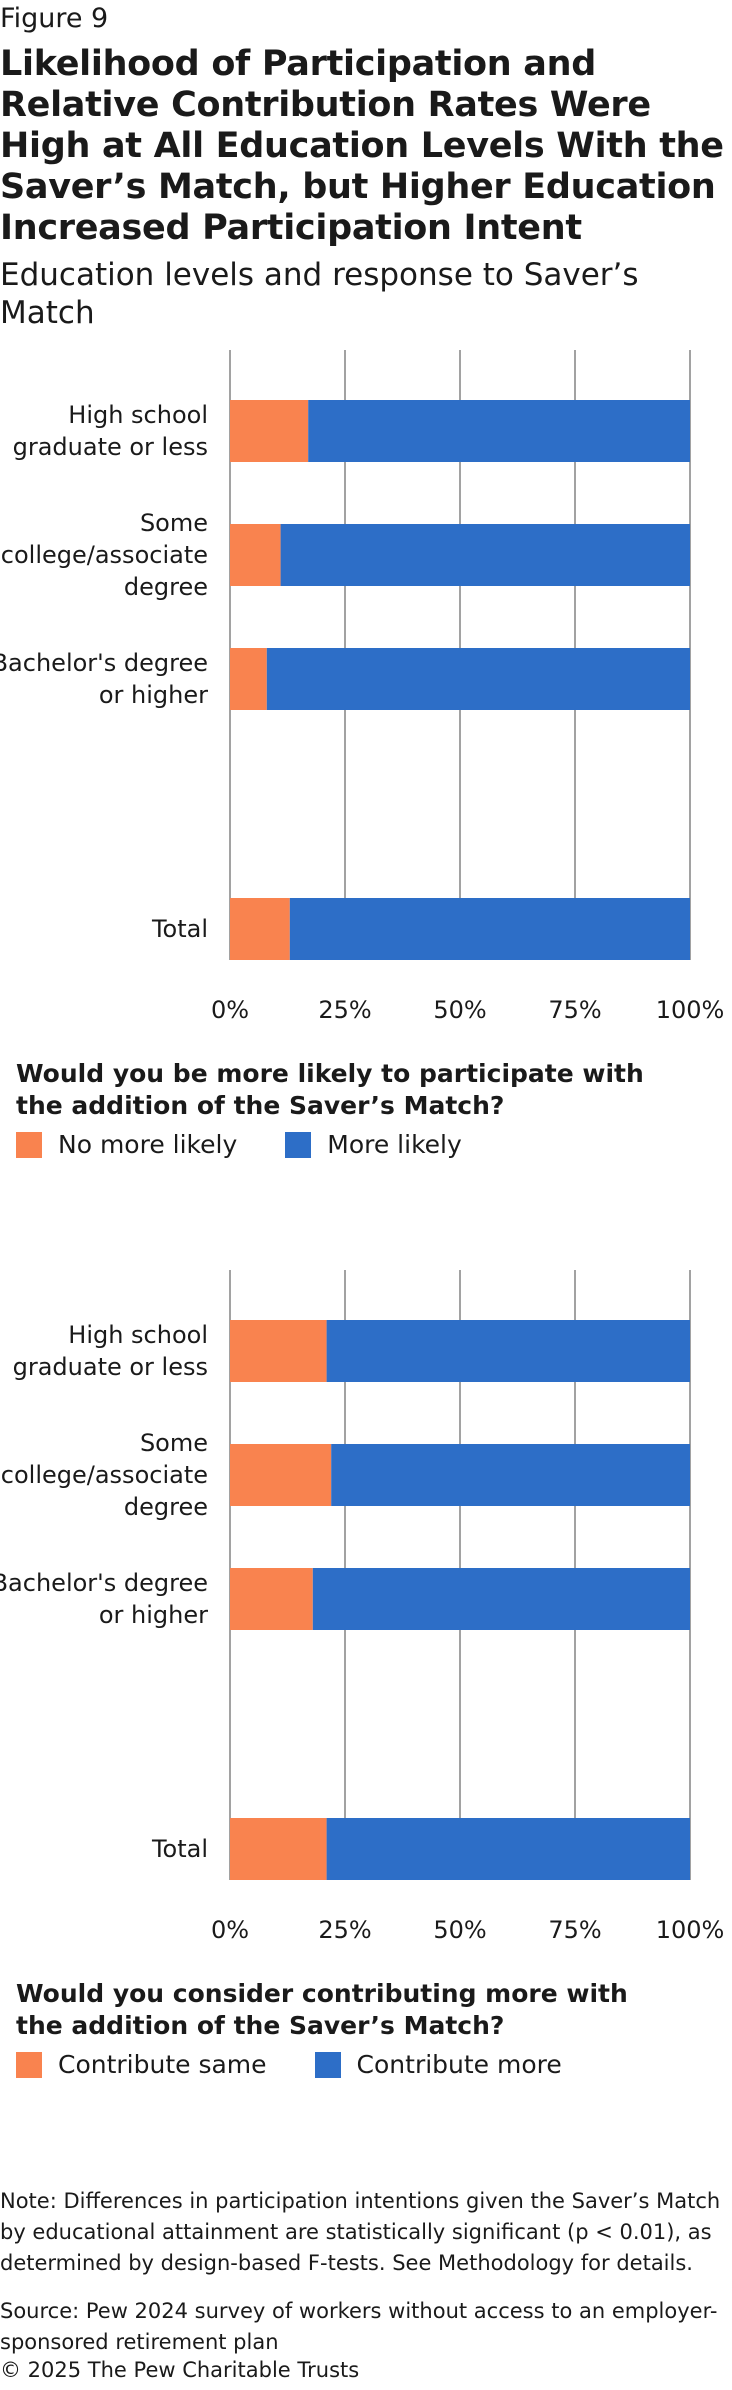  I want to click on legend-item-more-likely: More likely, so click(373, 1145).